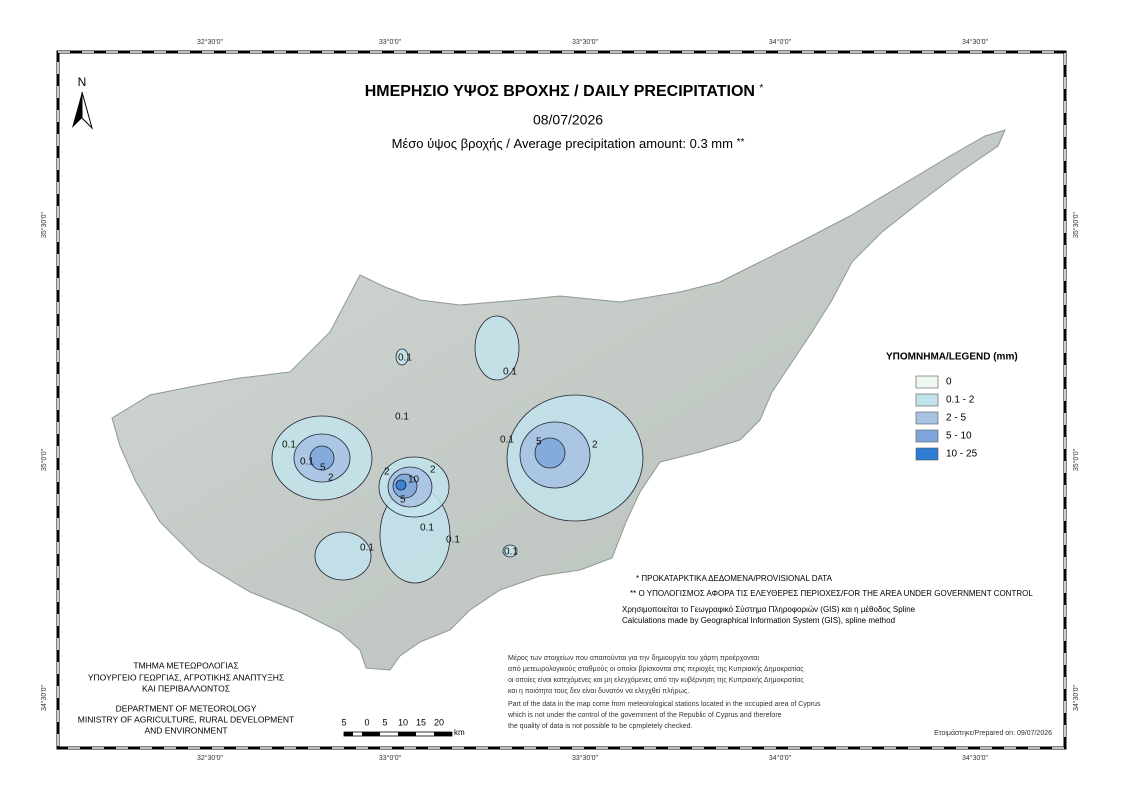  I want to click on legend-label: 10 - 25, so click(962, 454).